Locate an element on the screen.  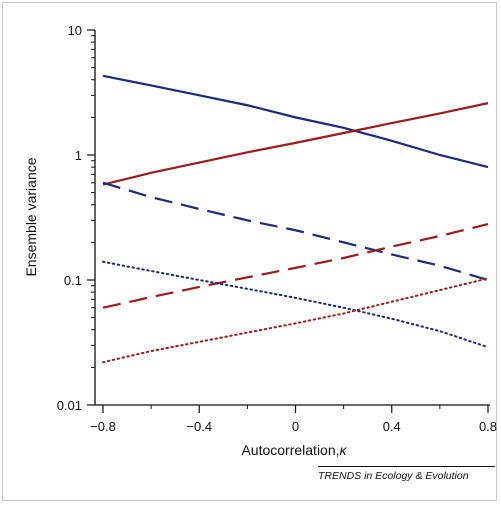
series-line-dashed is located at coordinates (295, 266).